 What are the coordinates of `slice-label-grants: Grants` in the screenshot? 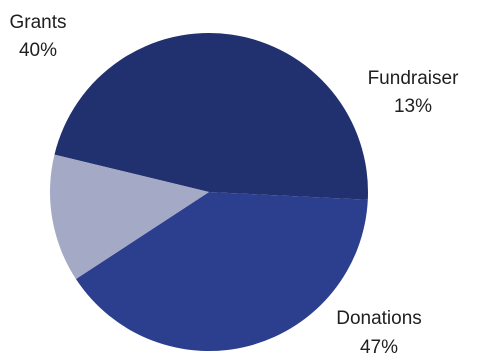 It's located at (37, 22).